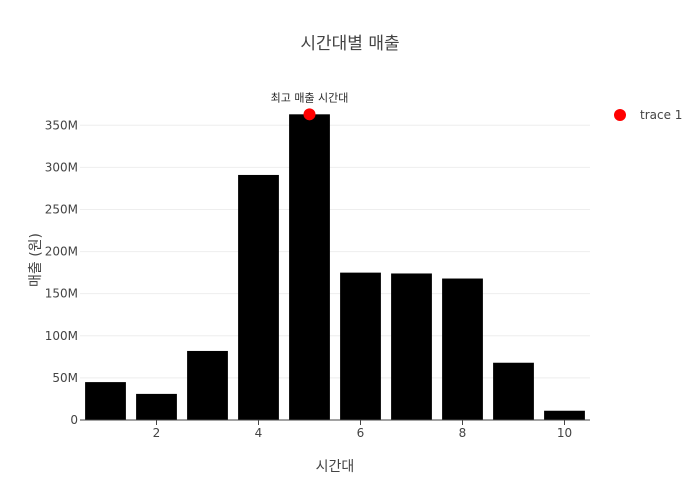 The height and width of the screenshot is (500, 700). What do you see at coordinates (661, 115) in the screenshot?
I see `legend-label: trace 1` at bounding box center [661, 115].